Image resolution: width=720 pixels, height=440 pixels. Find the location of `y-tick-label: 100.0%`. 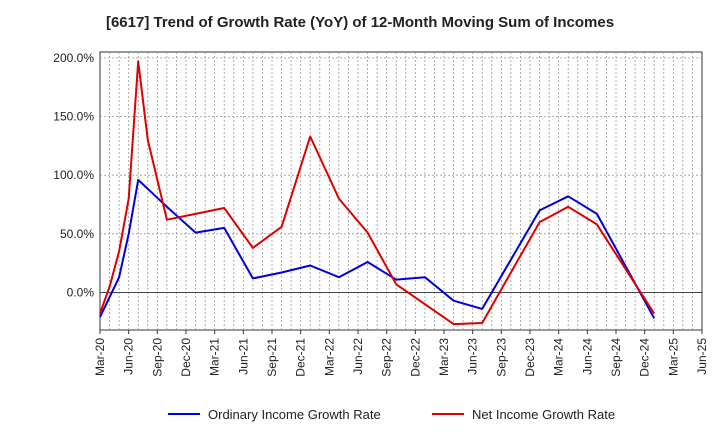

y-tick-label: 100.0% is located at coordinates (73, 175).